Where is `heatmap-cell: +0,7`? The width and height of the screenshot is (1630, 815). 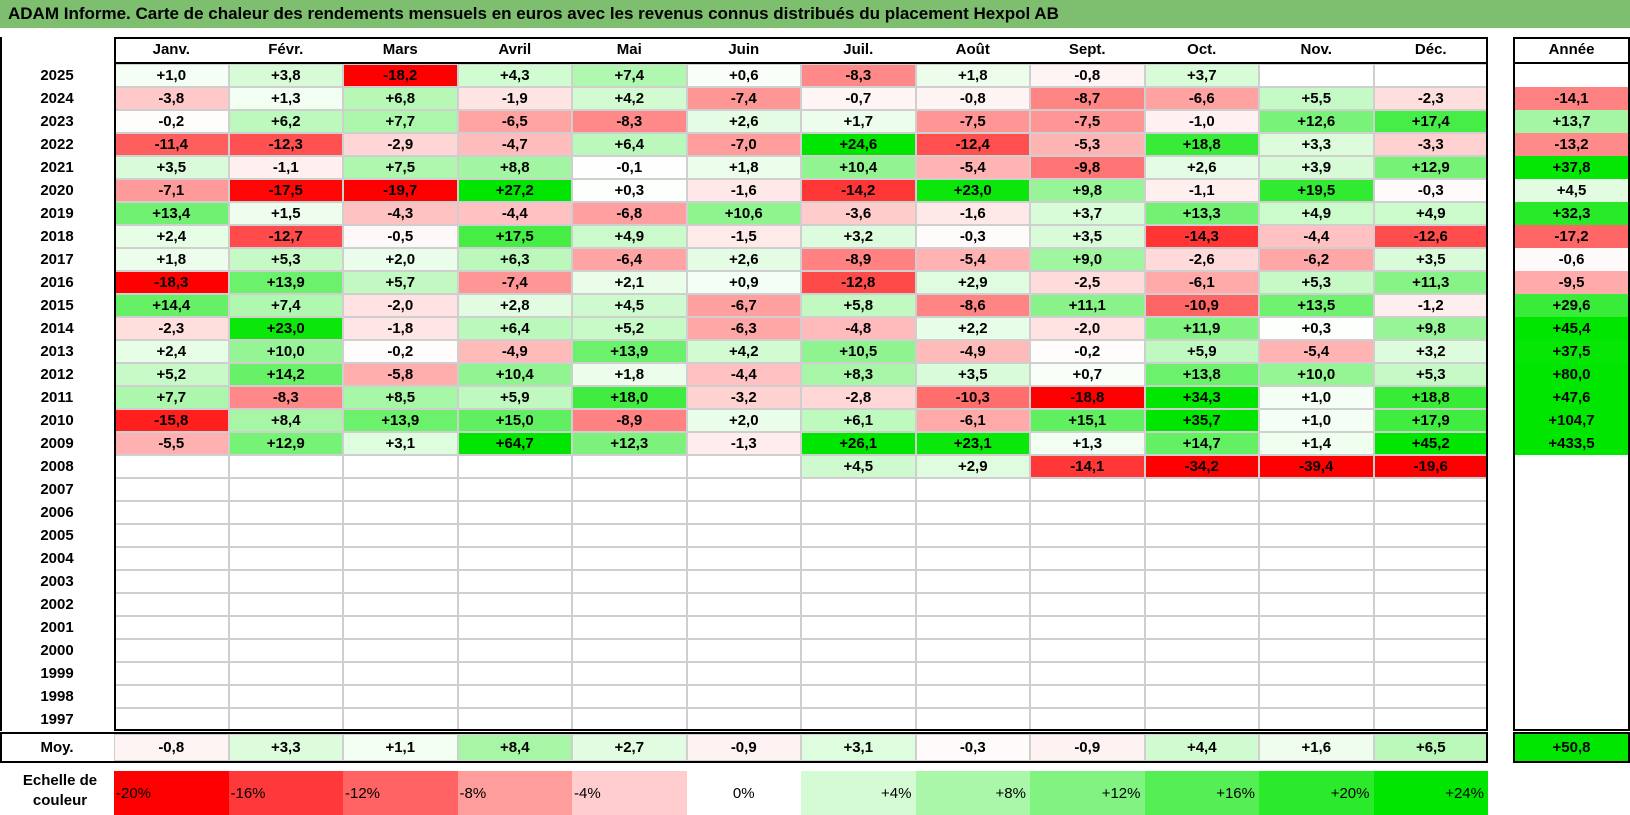 heatmap-cell: +0,7 is located at coordinates (1087, 374).